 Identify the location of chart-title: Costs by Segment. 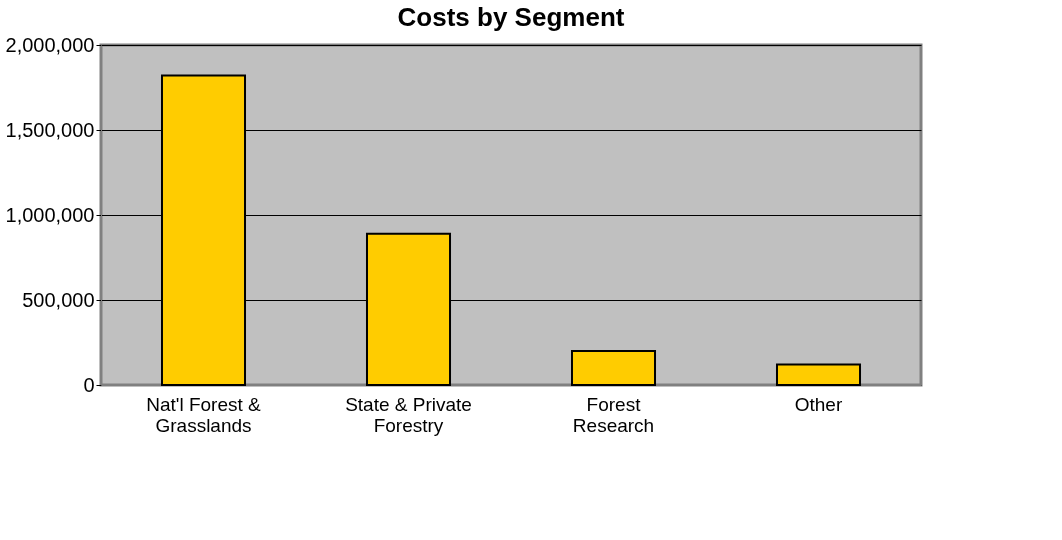
(511, 17).